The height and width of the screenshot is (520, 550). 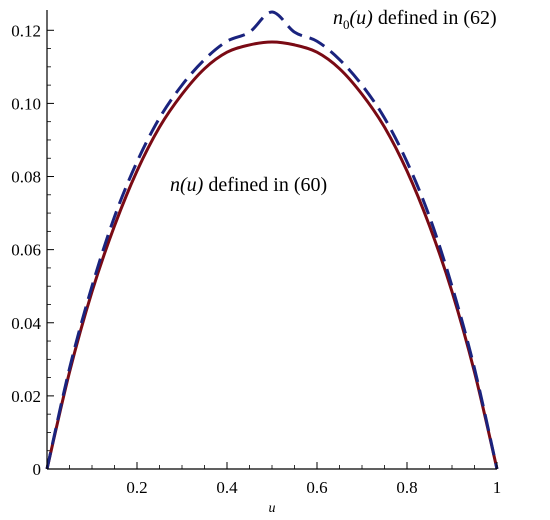 I want to click on annotation-n-symbol: n, so click(x=175, y=185).